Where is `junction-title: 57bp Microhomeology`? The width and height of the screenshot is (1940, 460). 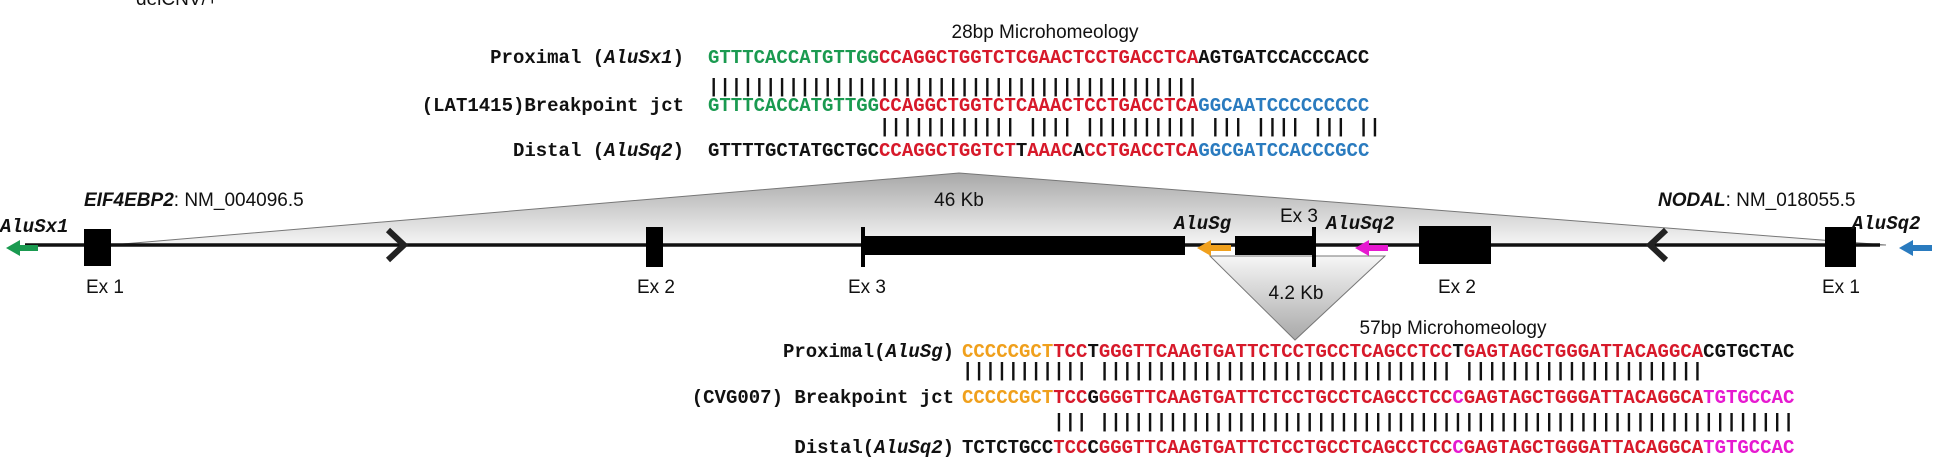 junction-title: 57bp Microhomeology is located at coordinates (1453, 328).